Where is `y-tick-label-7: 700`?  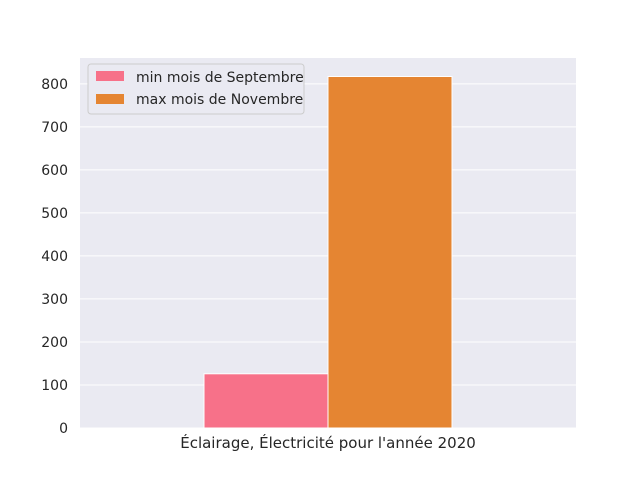
y-tick-label-7: 700 is located at coordinates (54, 128).